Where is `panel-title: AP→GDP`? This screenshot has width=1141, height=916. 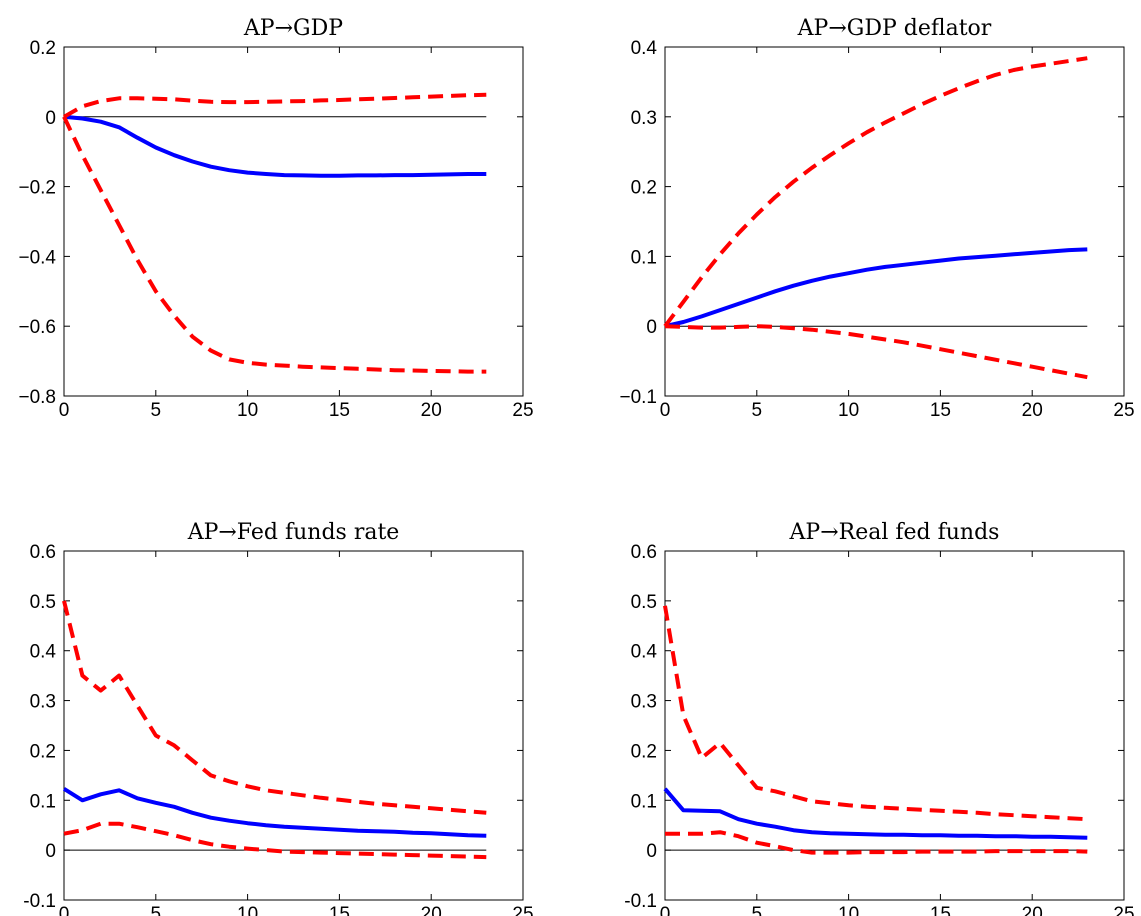 panel-title: AP→GDP is located at coordinates (293, 28).